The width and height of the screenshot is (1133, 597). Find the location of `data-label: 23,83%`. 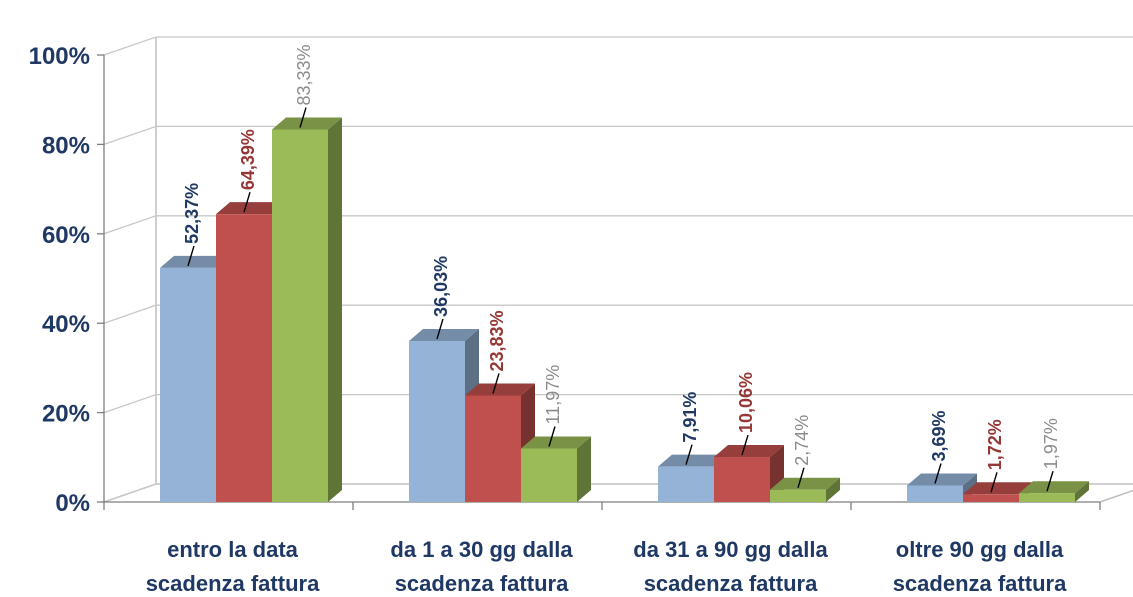

data-label: 23,83% is located at coordinates (497, 340).